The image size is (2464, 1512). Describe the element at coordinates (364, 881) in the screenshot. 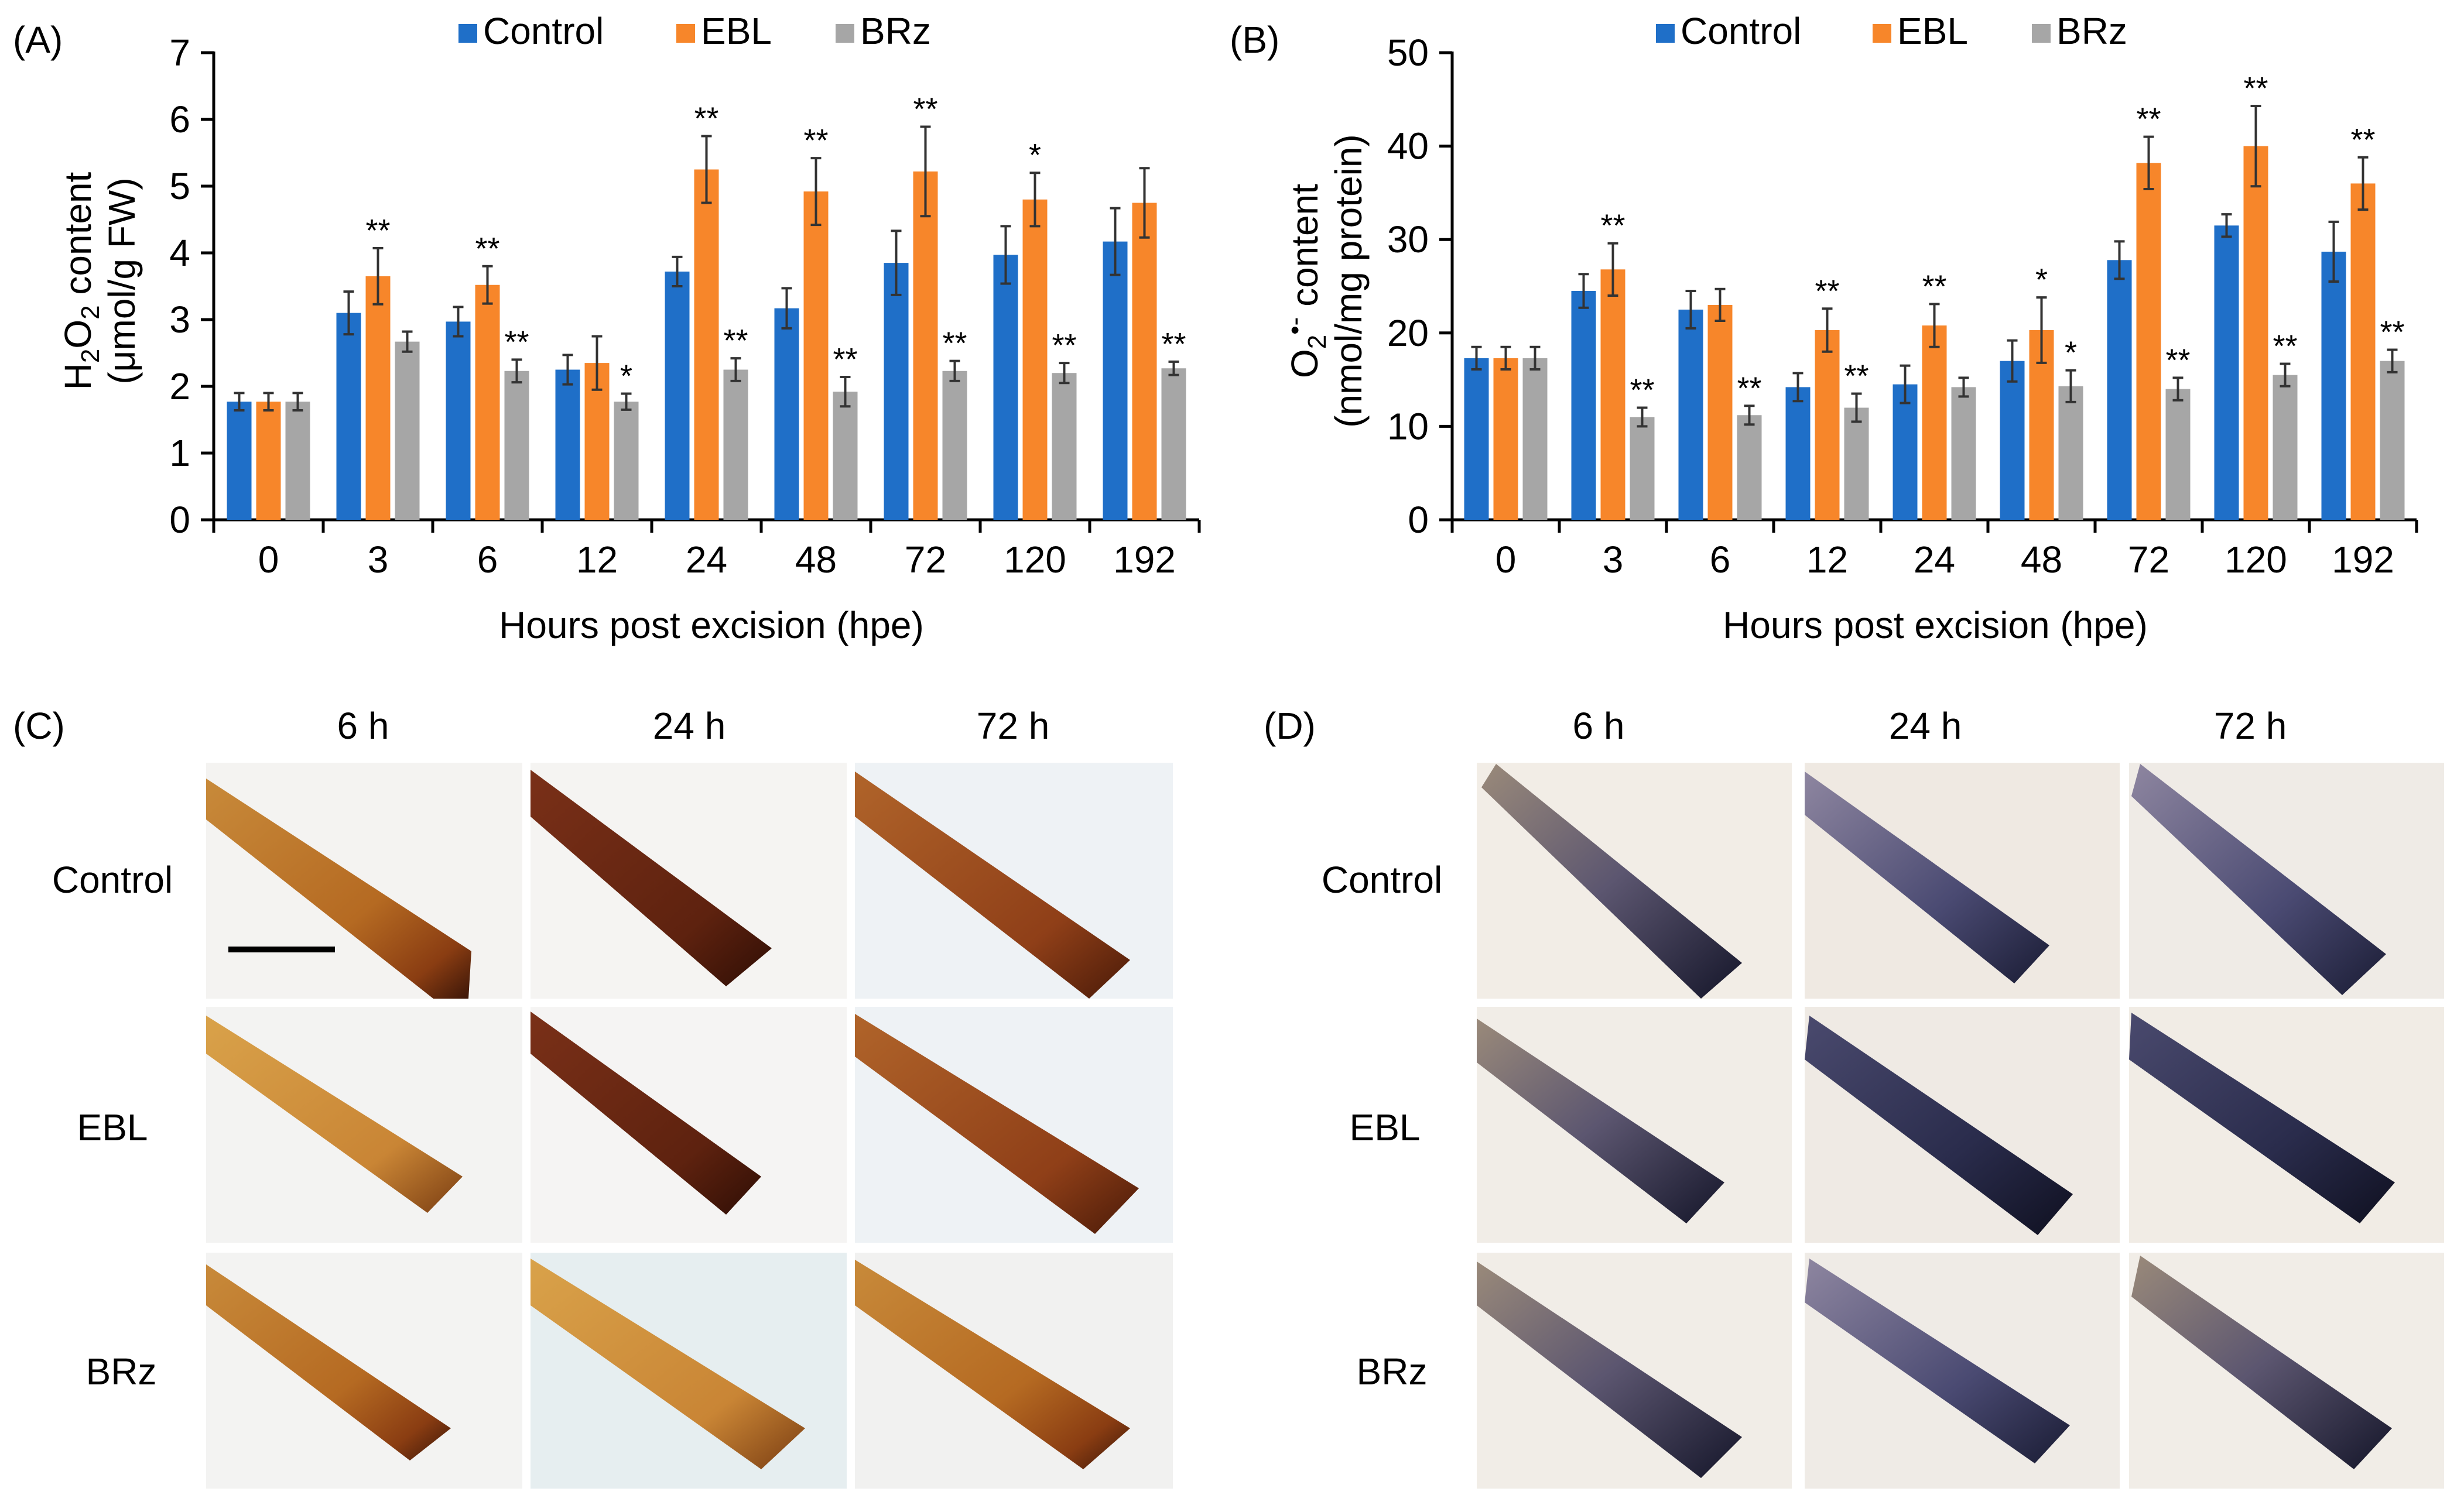

I see `photo-c-control-6h` at that location.